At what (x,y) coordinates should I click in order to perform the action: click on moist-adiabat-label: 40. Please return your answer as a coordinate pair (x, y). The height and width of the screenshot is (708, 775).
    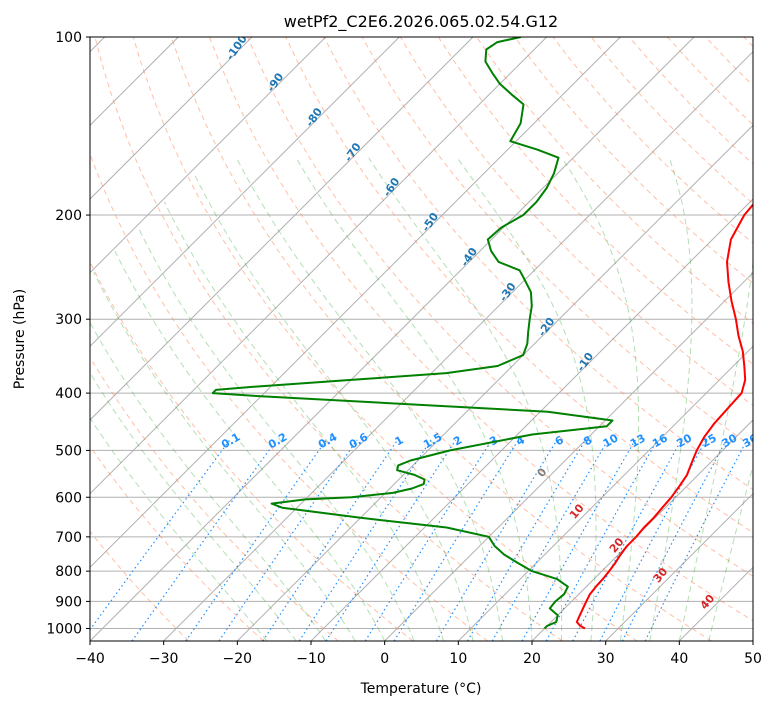
    Looking at the image, I should click on (708, 602).